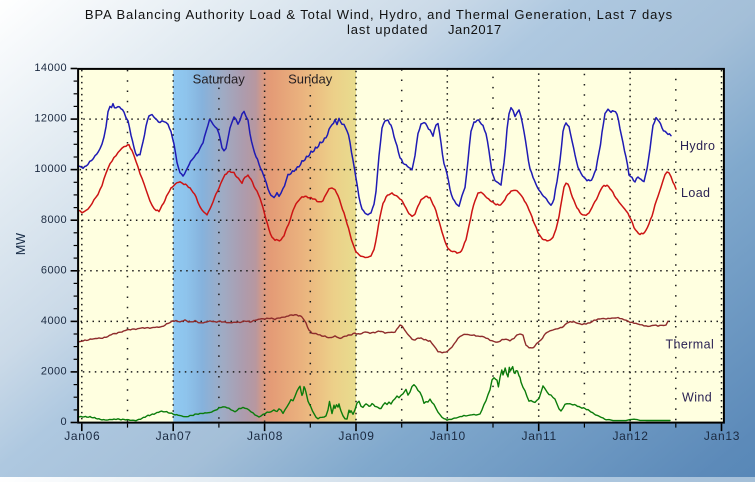 Image resolution: width=755 pixels, height=482 pixels. Describe the element at coordinates (356, 436) in the screenshot. I see `svg-text: Jan09` at that location.